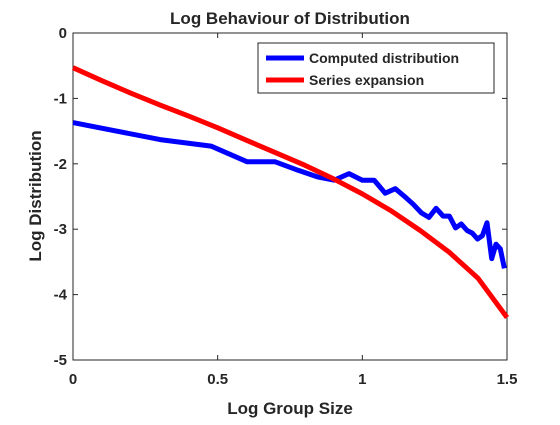  I want to click on x-tick-label: 0, so click(73, 379).